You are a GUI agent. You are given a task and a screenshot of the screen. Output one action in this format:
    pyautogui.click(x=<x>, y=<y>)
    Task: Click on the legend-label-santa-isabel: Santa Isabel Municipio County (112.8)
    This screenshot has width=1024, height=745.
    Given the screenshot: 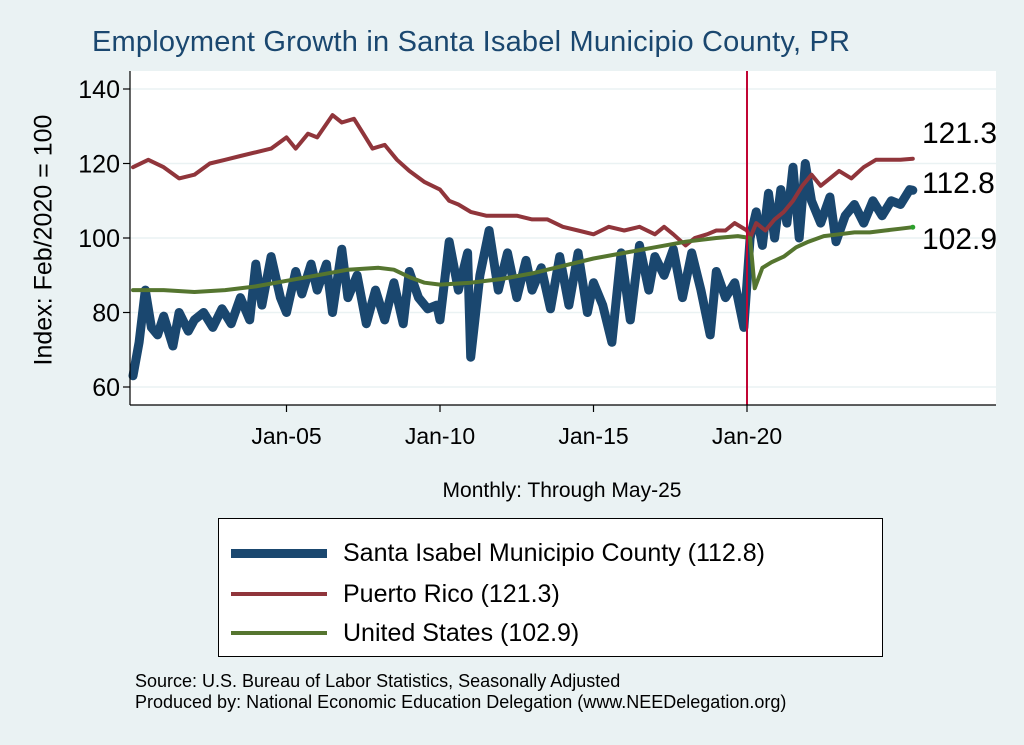 What is the action you would take?
    pyautogui.click(x=554, y=552)
    